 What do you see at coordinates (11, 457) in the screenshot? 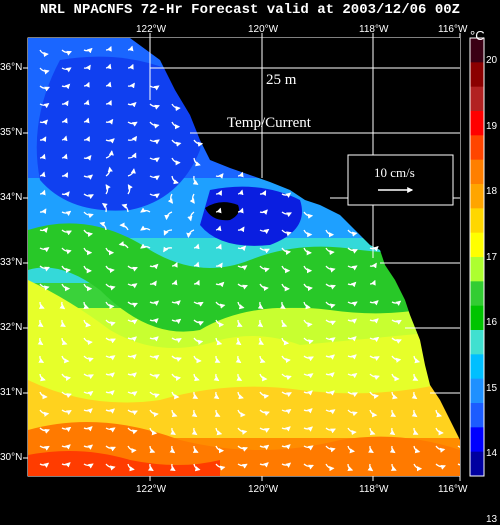
I see `lat-label-30: 30°N` at bounding box center [11, 457].